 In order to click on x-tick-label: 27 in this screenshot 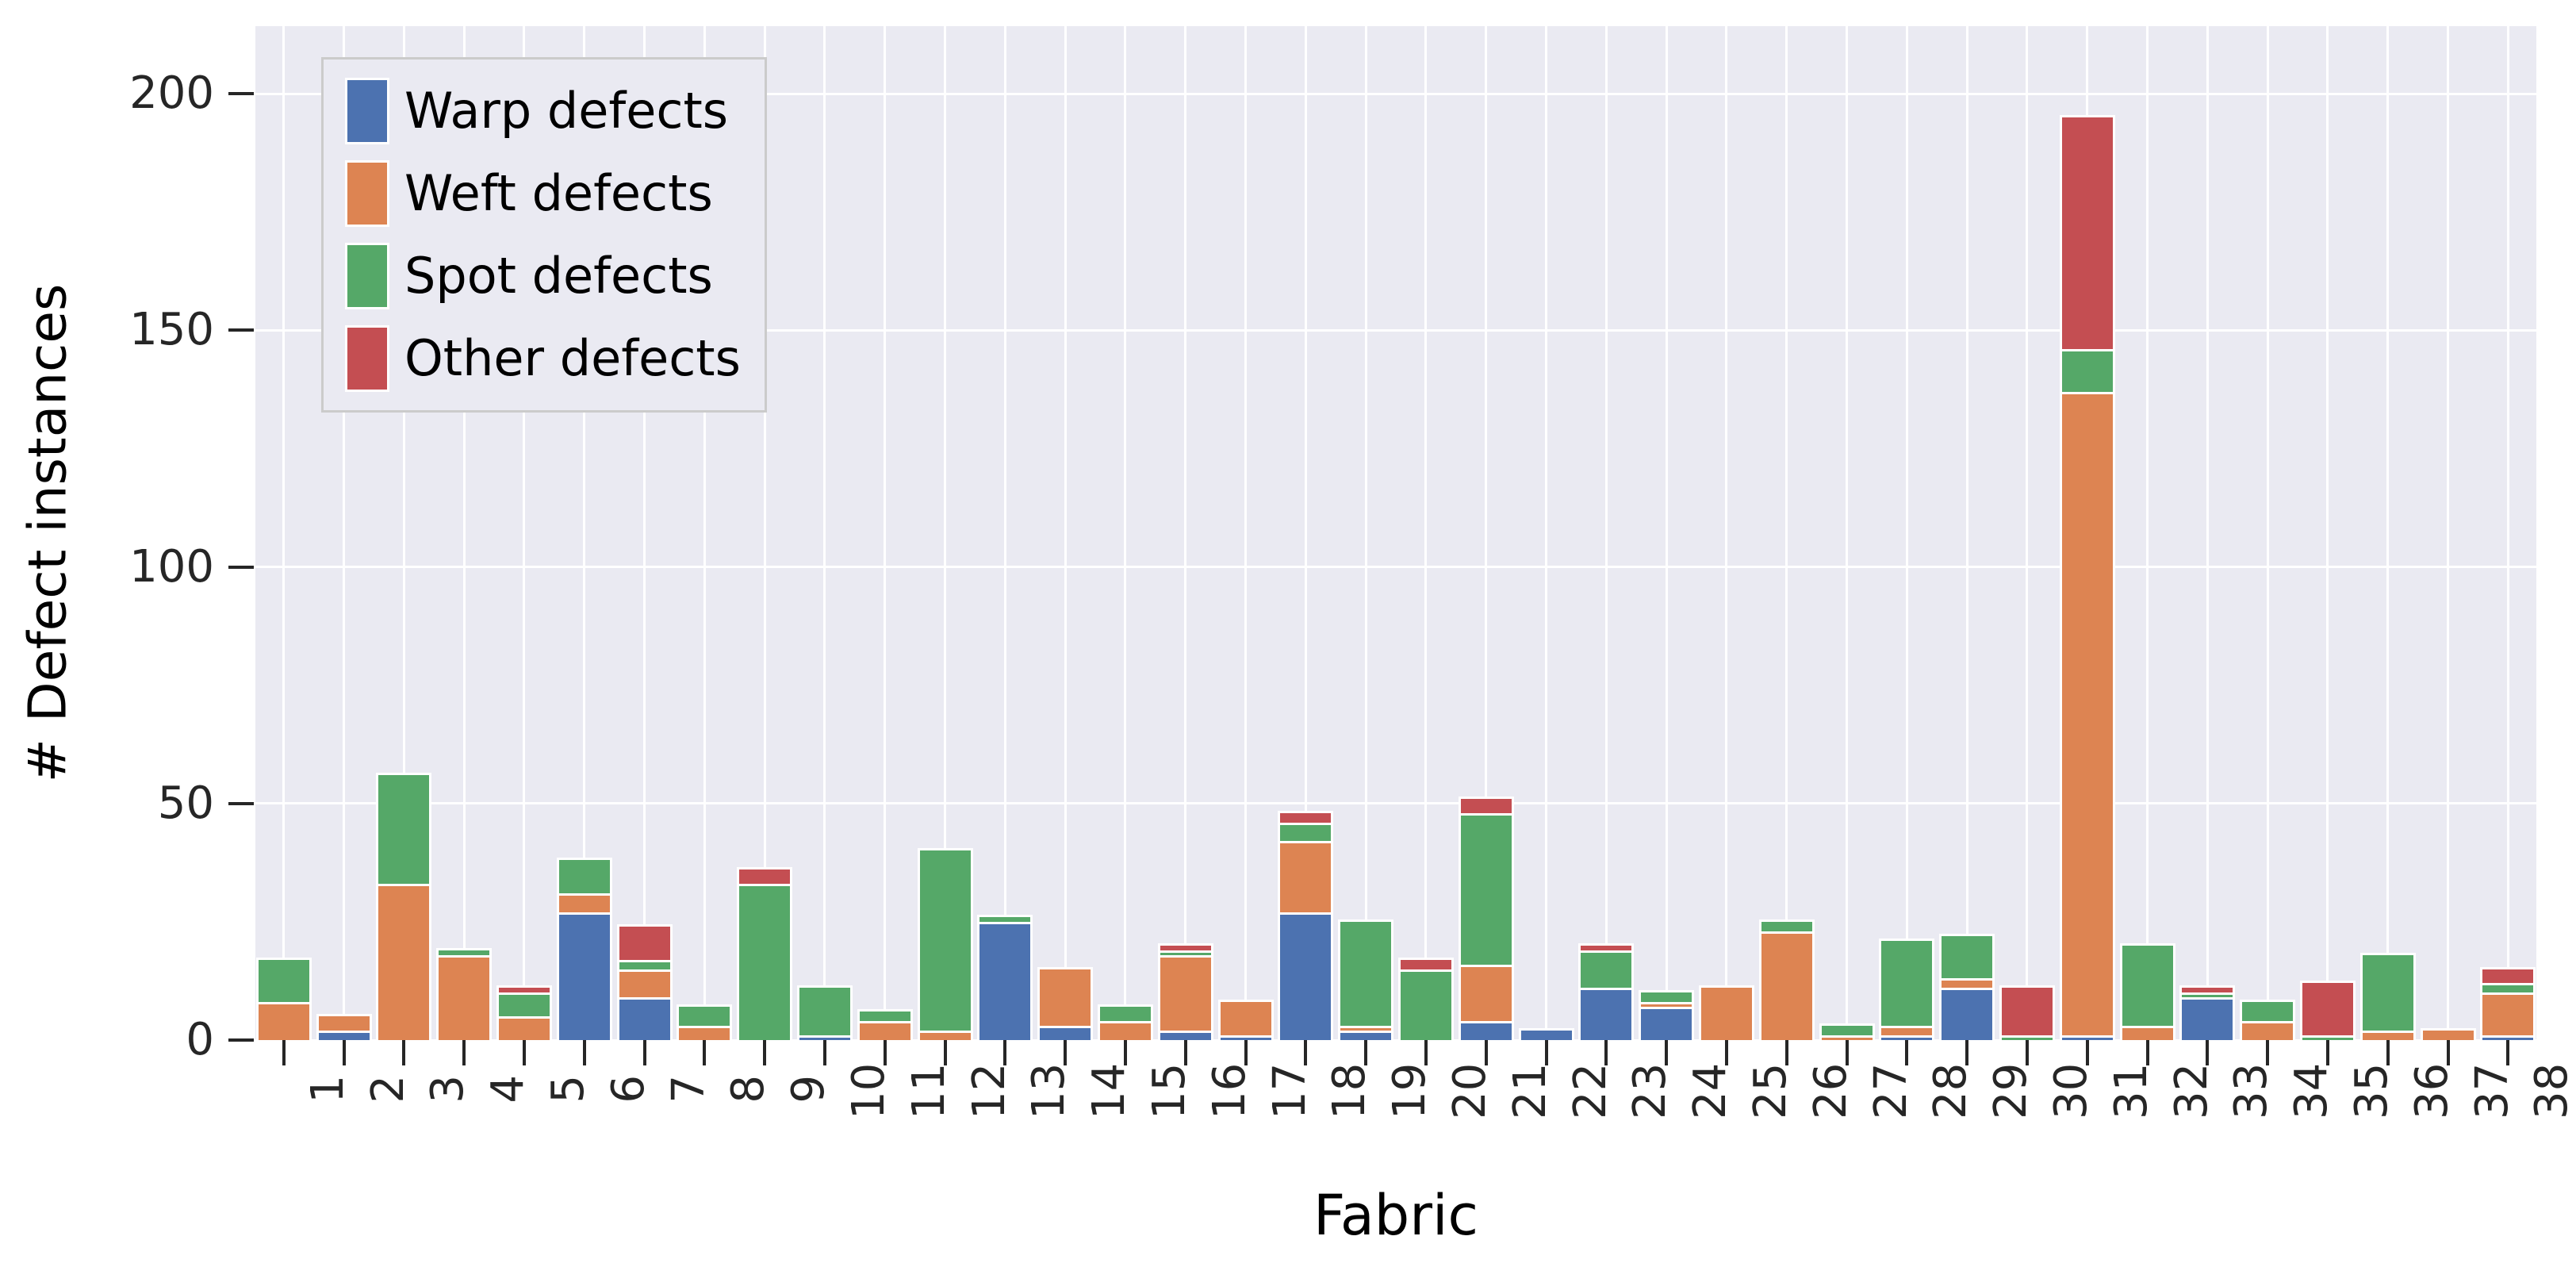, I will do `click(1891, 1090)`.